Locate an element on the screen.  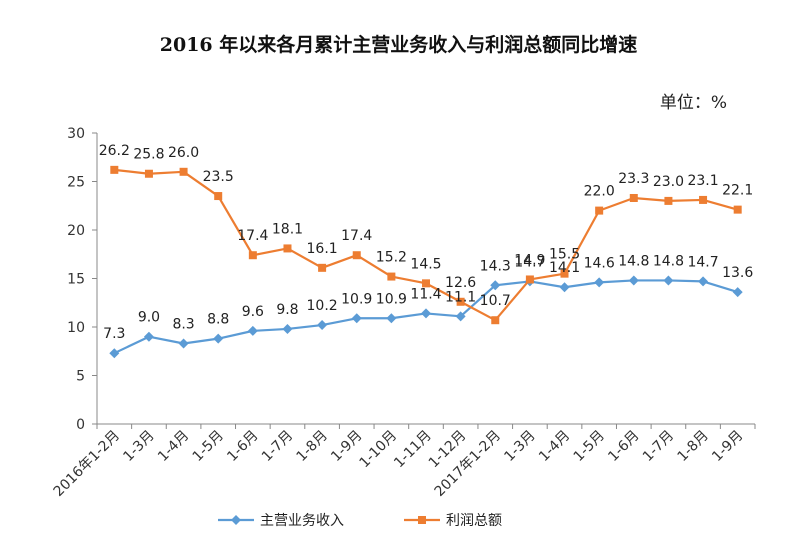
y-tick-label: 15 is located at coordinates (76, 280).